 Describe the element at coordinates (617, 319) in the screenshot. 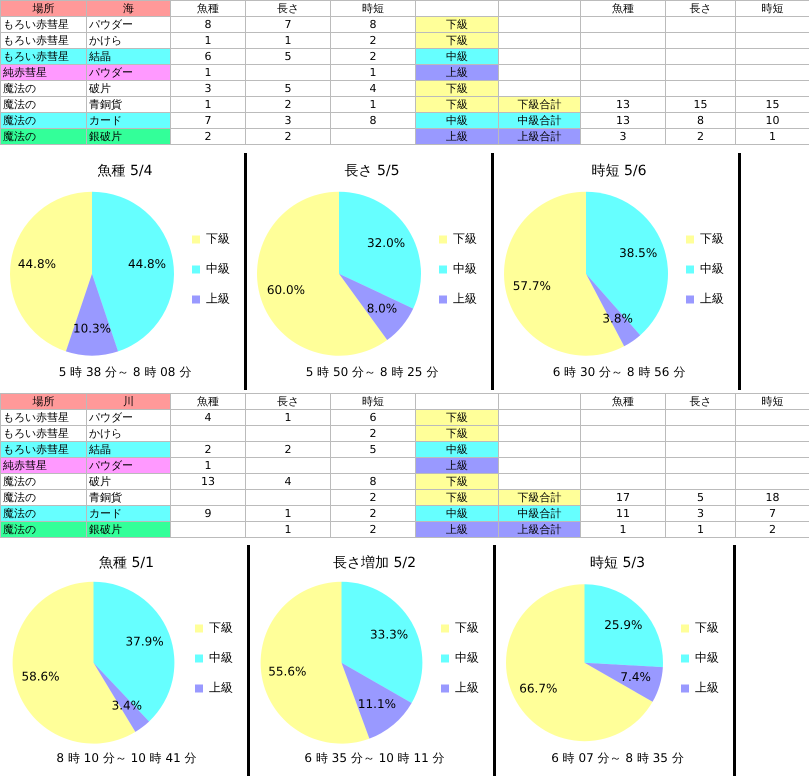

I see `data-label: 3.8%` at that location.